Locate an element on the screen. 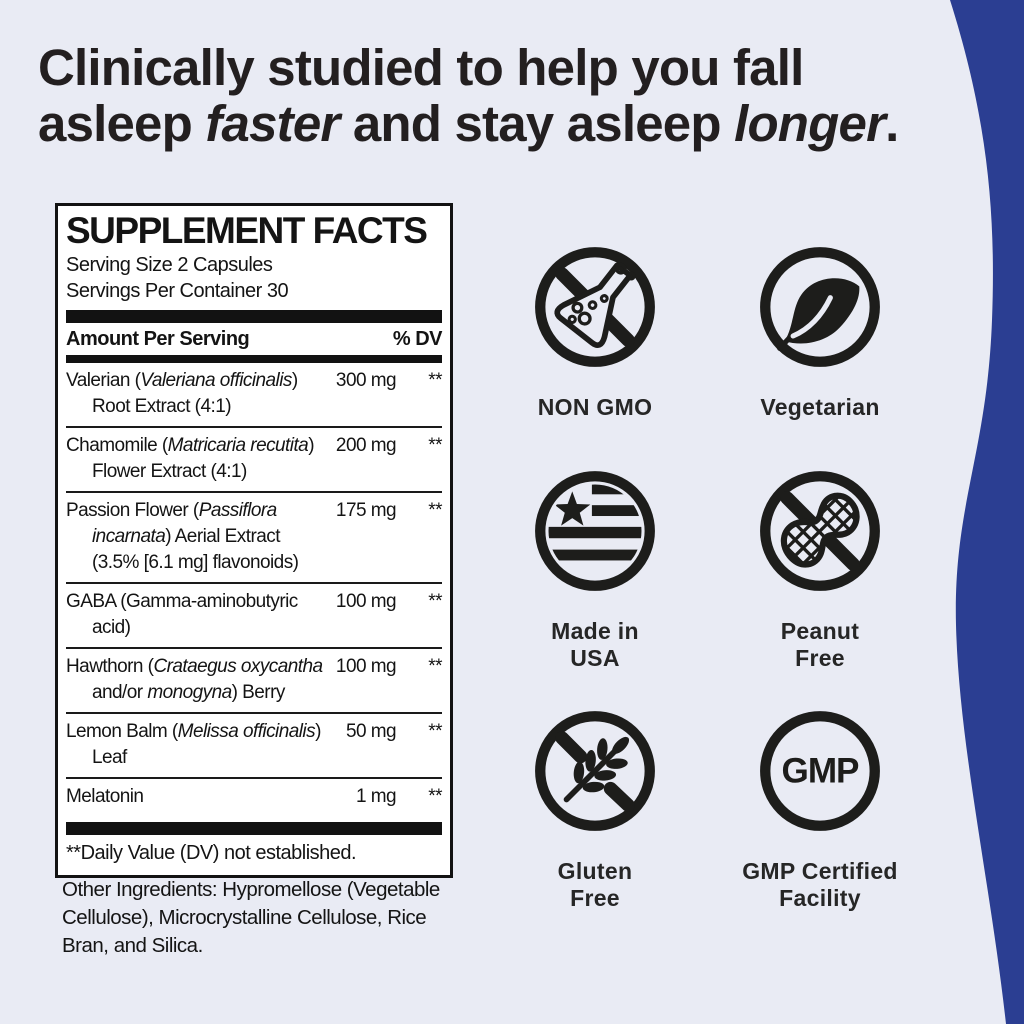 The image size is (1024, 1024). badge-gmp-circle: GMP GMP Certified Facility is located at coordinates (820, 810).